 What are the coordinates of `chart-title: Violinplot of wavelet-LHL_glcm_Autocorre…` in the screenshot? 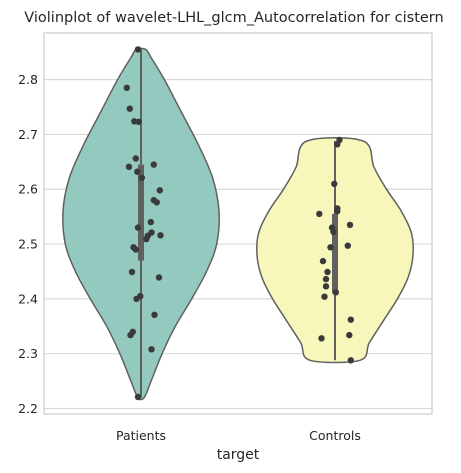 It's located at (233, 18).